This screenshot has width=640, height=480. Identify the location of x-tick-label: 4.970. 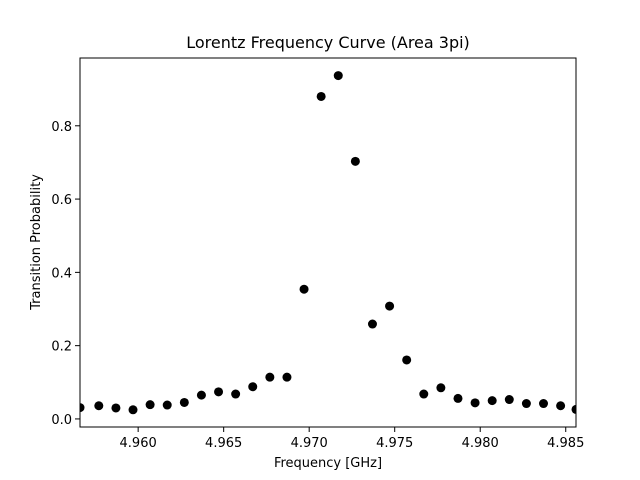
(309, 443).